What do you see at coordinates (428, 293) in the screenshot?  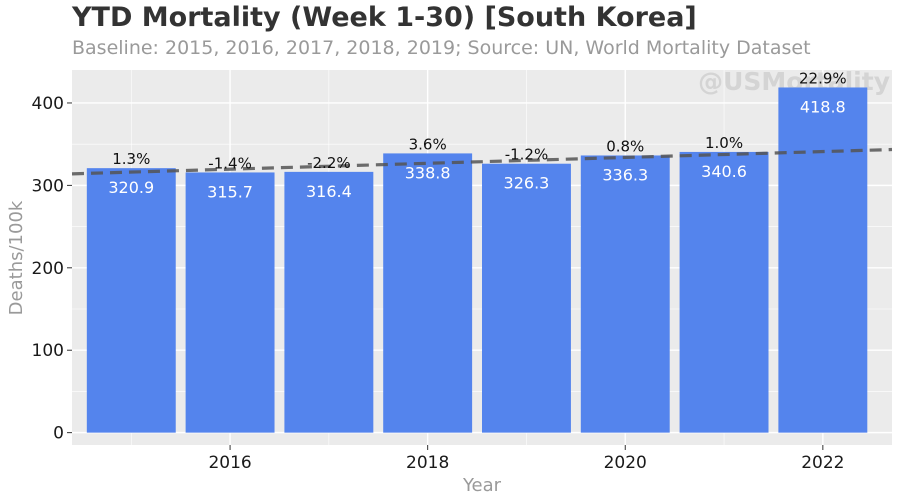 I see `bar-2018` at bounding box center [428, 293].